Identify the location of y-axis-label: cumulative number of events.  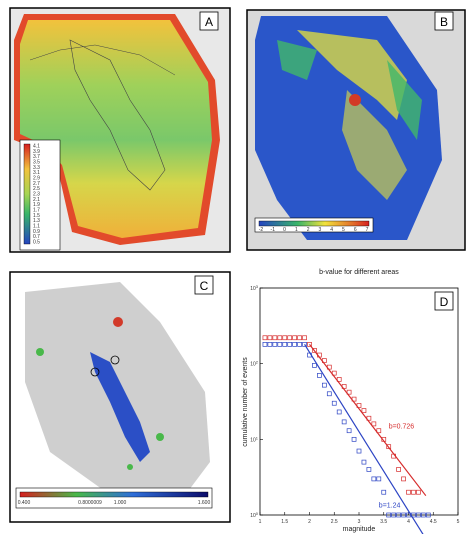
(245, 402).